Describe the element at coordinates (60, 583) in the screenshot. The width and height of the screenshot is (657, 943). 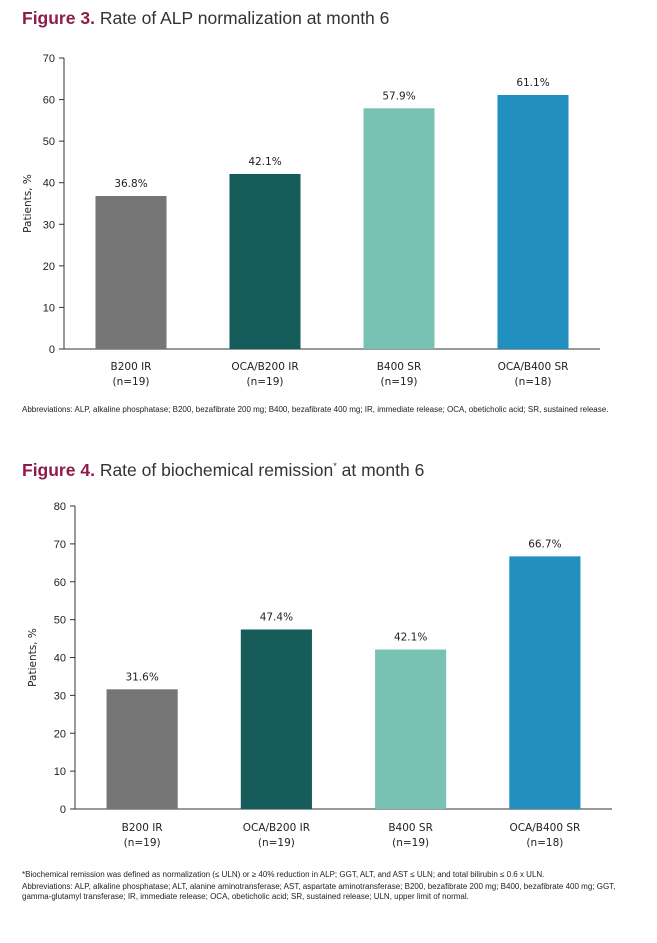
I see `chart4-y-tick-label: 60` at that location.